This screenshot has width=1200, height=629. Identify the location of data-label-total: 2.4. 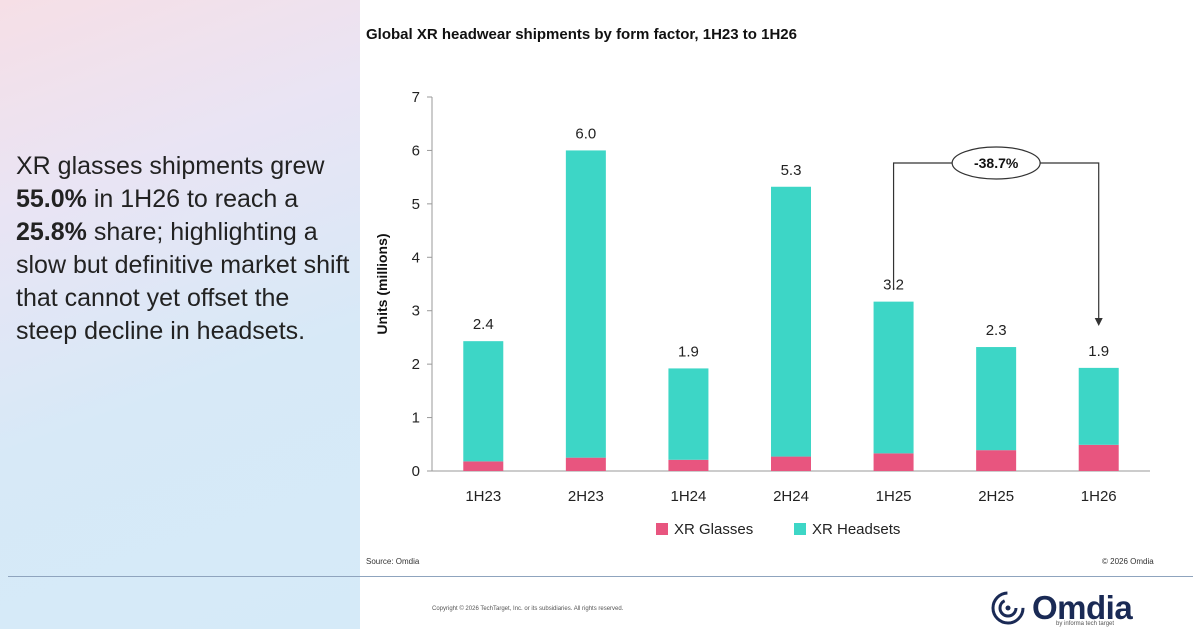
(483, 324).